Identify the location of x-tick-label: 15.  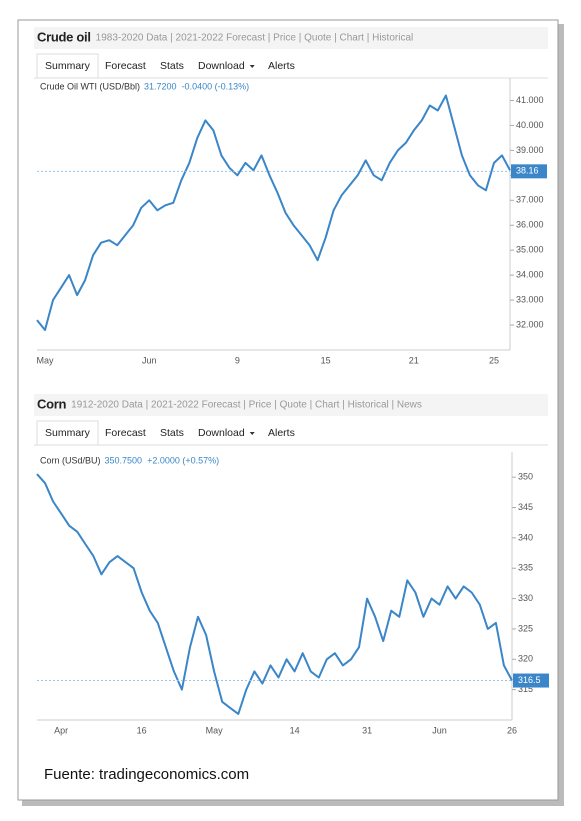
(326, 360).